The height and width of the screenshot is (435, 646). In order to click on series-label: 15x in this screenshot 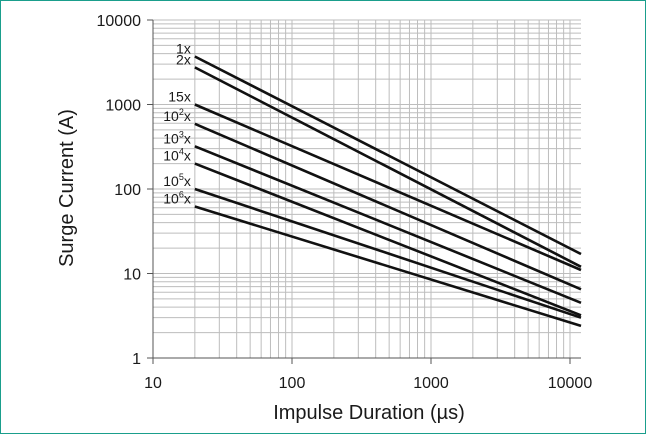, I will do `click(179, 97)`.